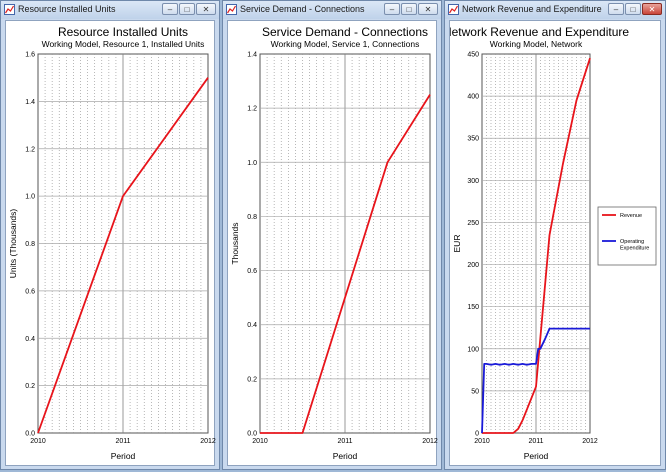  I want to click on title-bar: Service Demand - Connections ‒ □ ✕, so click(332, 10).